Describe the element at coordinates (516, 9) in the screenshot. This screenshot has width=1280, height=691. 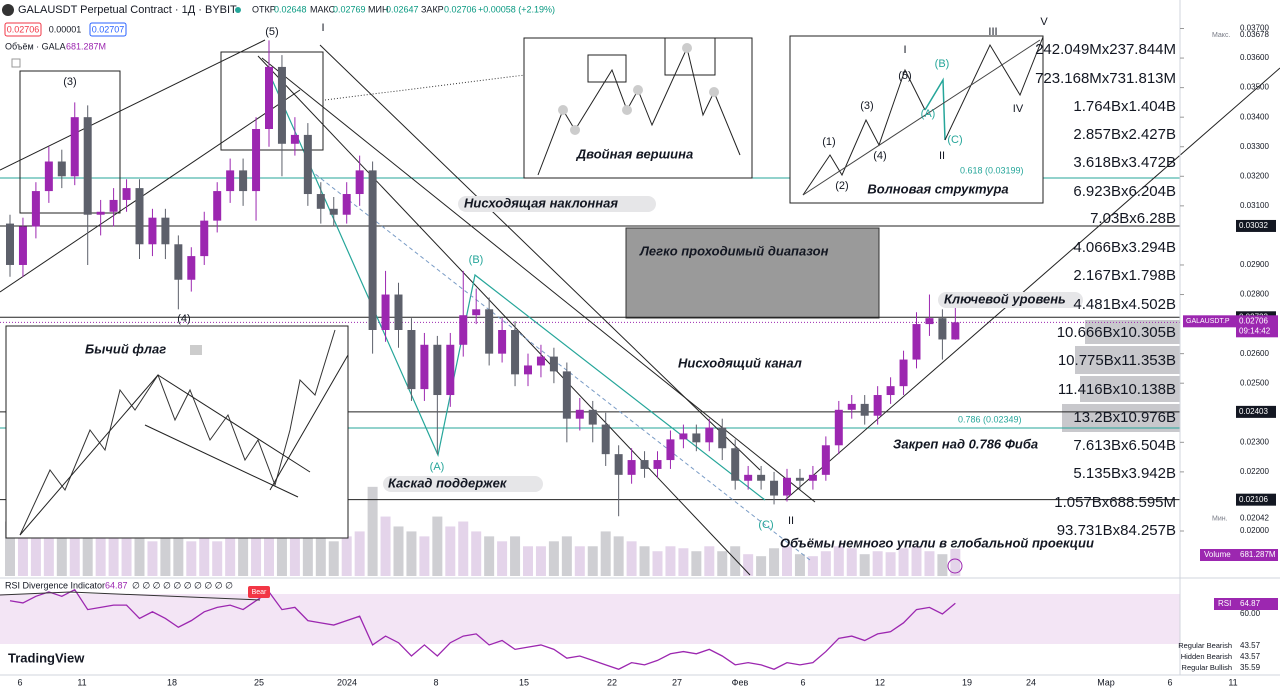
I see `ohlc-change: +0.00058 (+2.19%)` at that location.